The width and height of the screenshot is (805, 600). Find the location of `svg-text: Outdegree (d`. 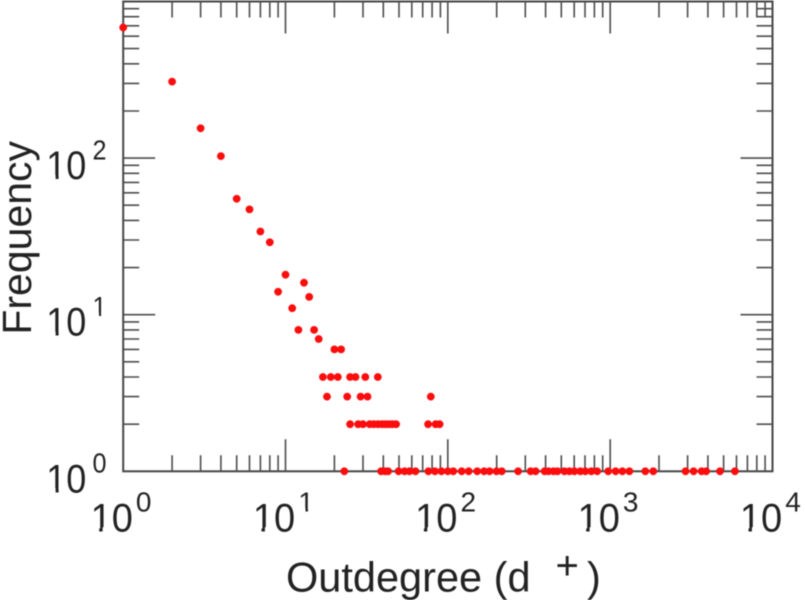

svg-text: Outdegree (d is located at coordinates (408, 577).